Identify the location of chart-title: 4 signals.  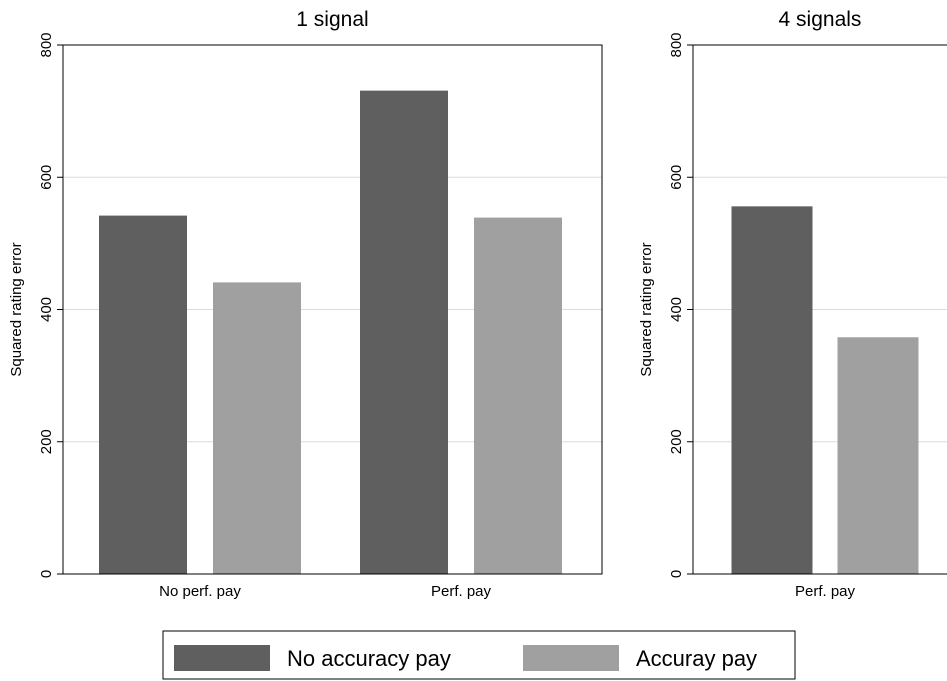
(820, 19).